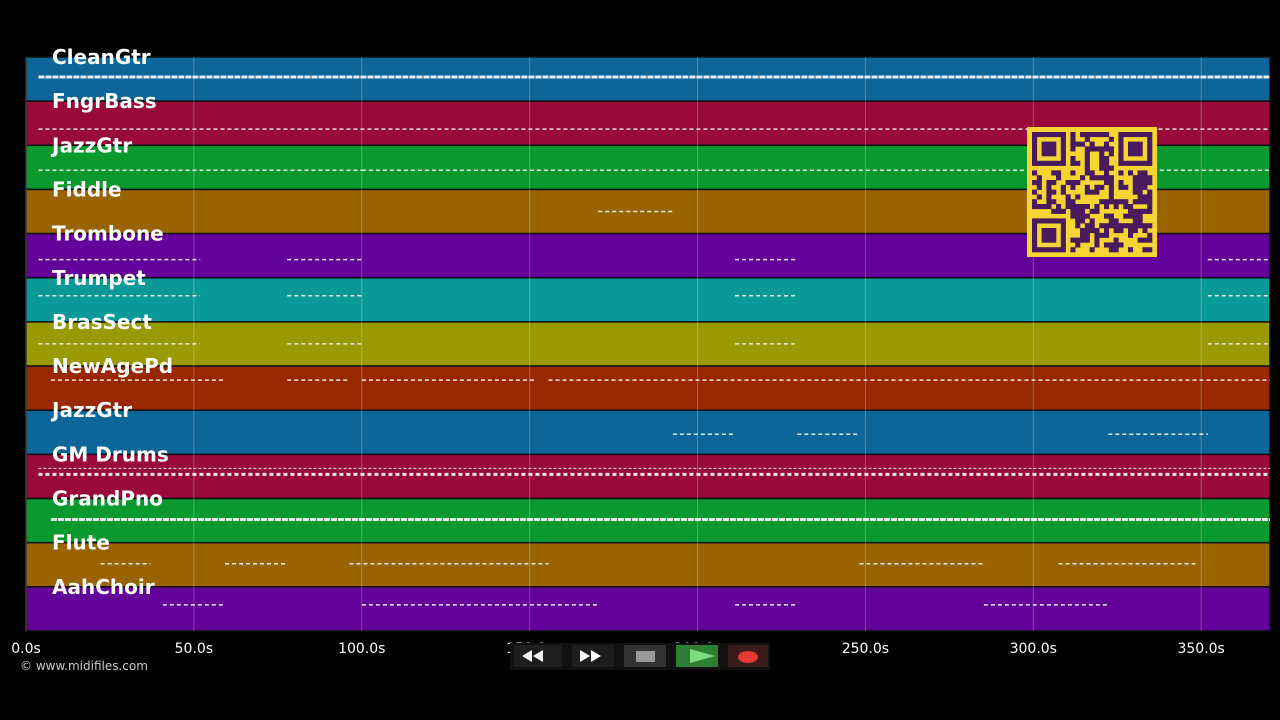 The height and width of the screenshot is (720, 1280). Describe the element at coordinates (108, 234) in the screenshot. I see `track-label: Trombone` at that location.